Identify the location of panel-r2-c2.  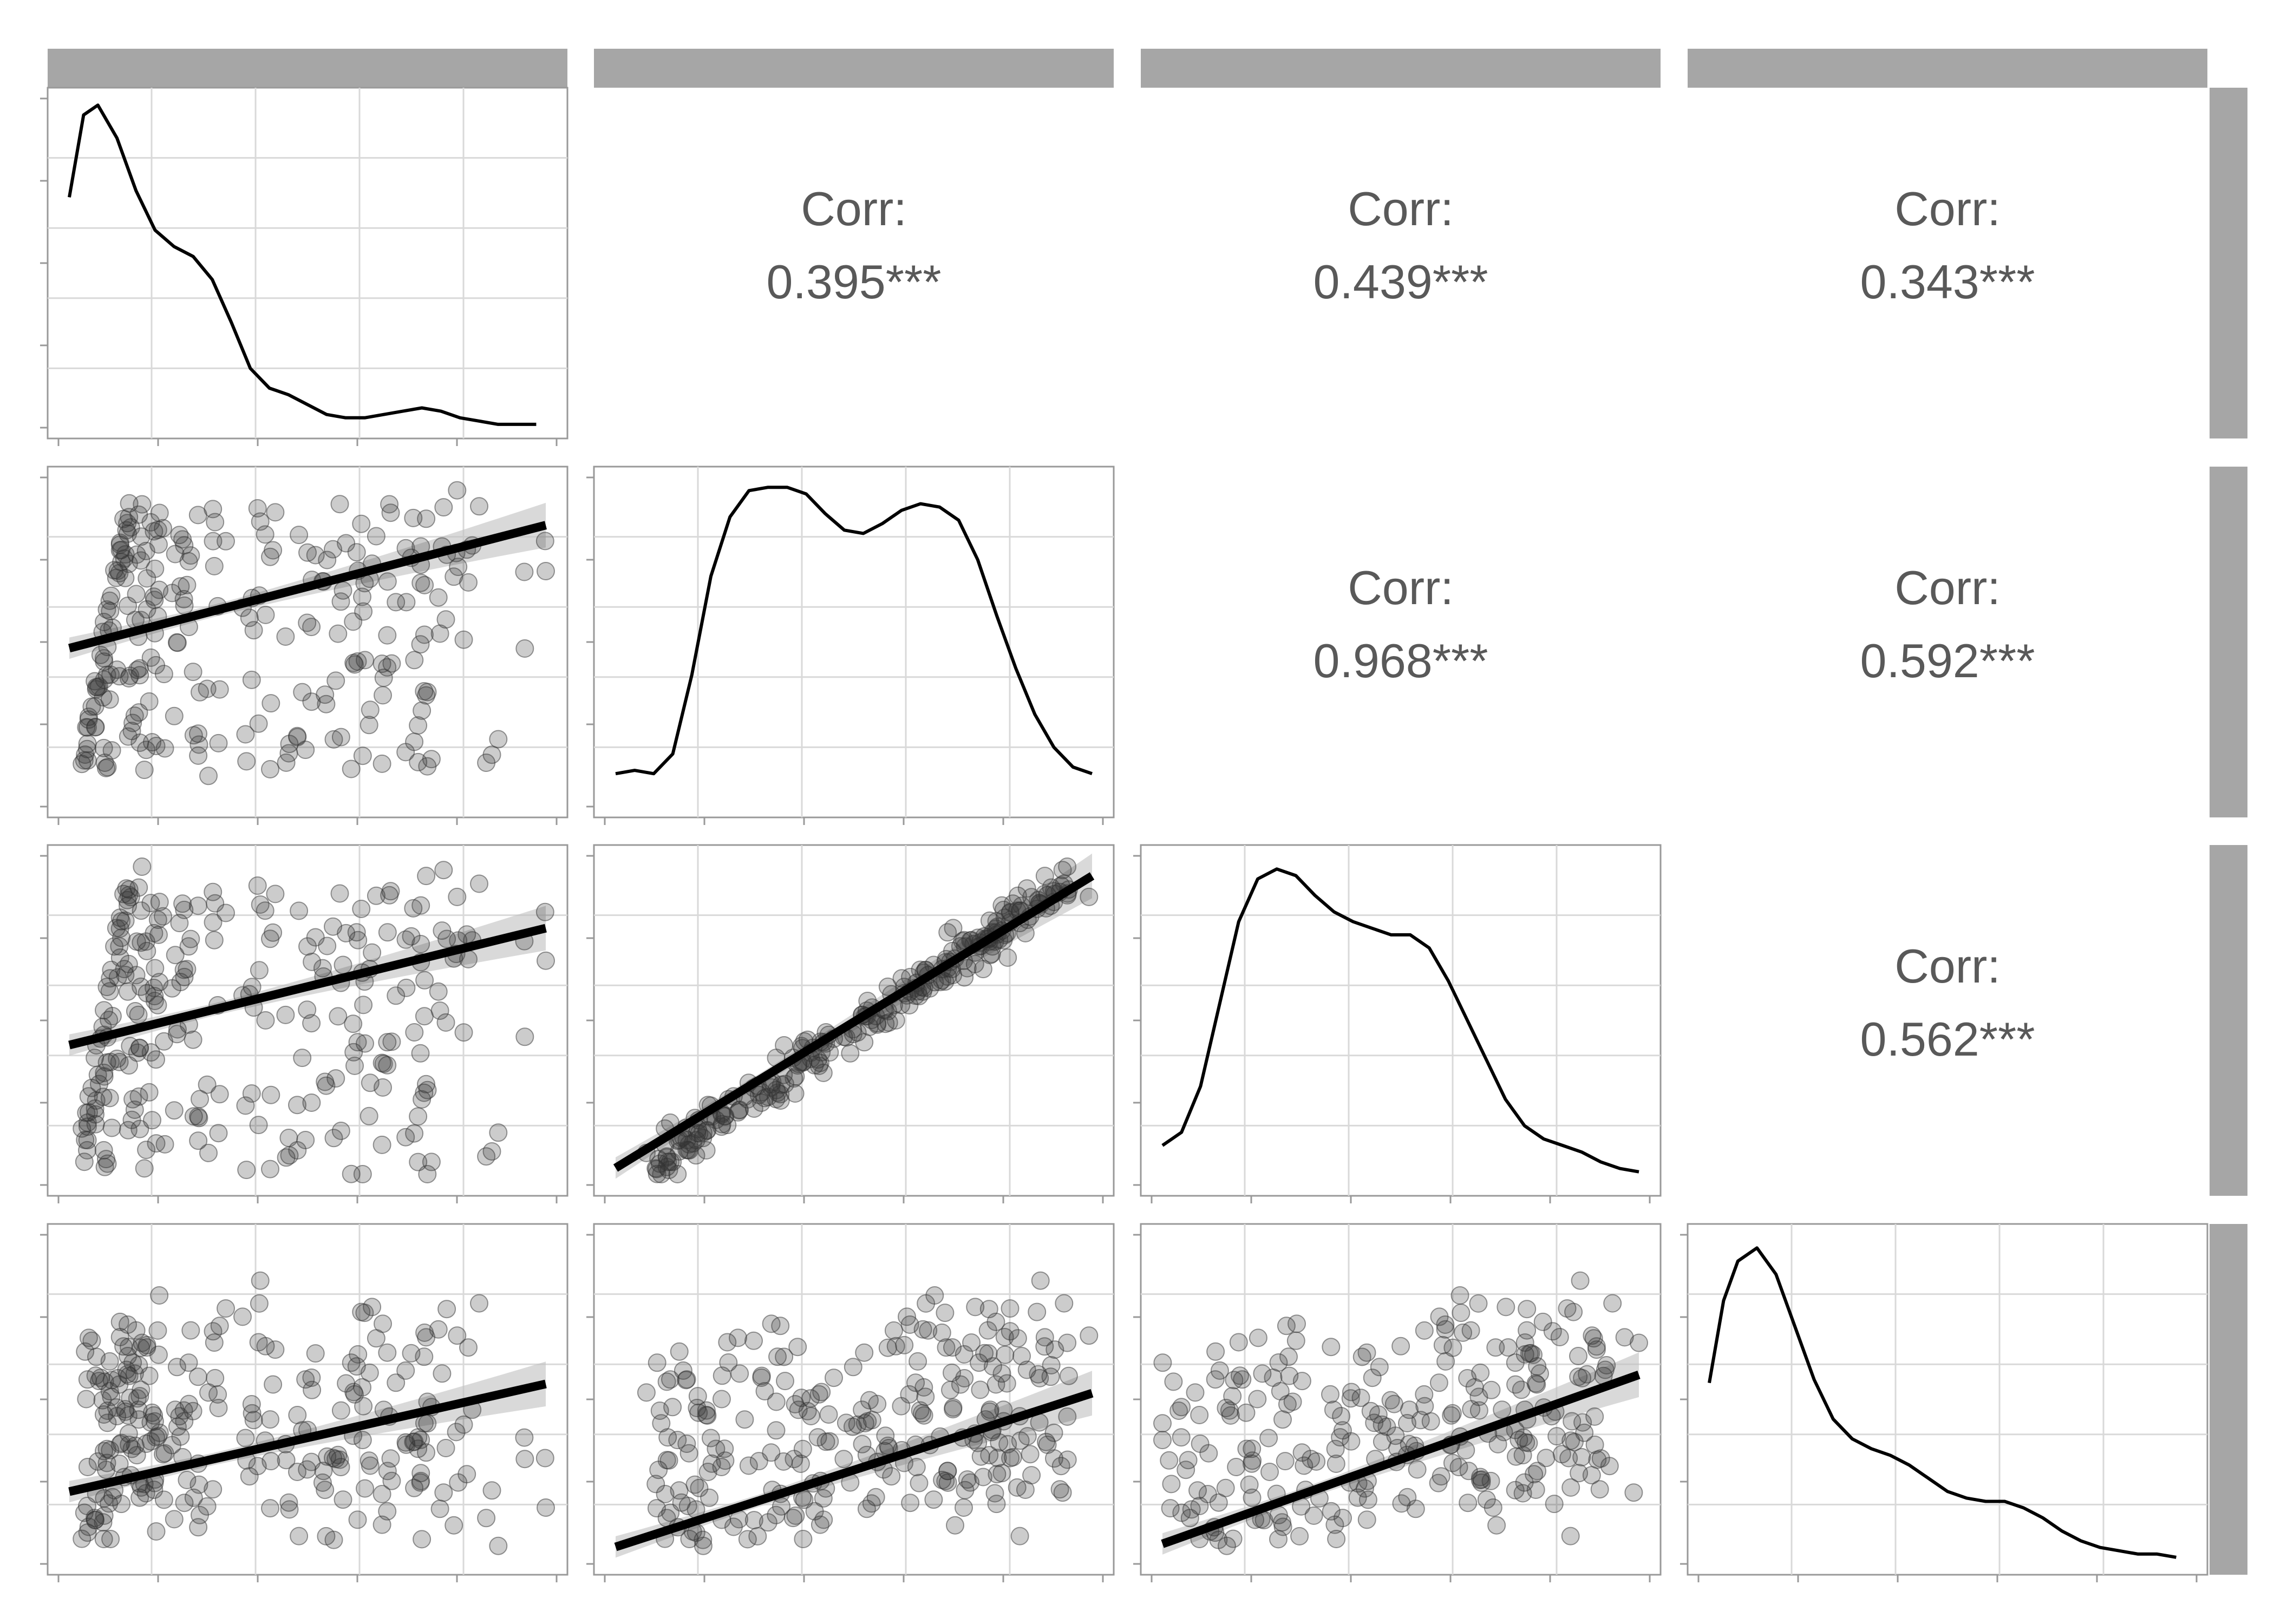
(851, 645).